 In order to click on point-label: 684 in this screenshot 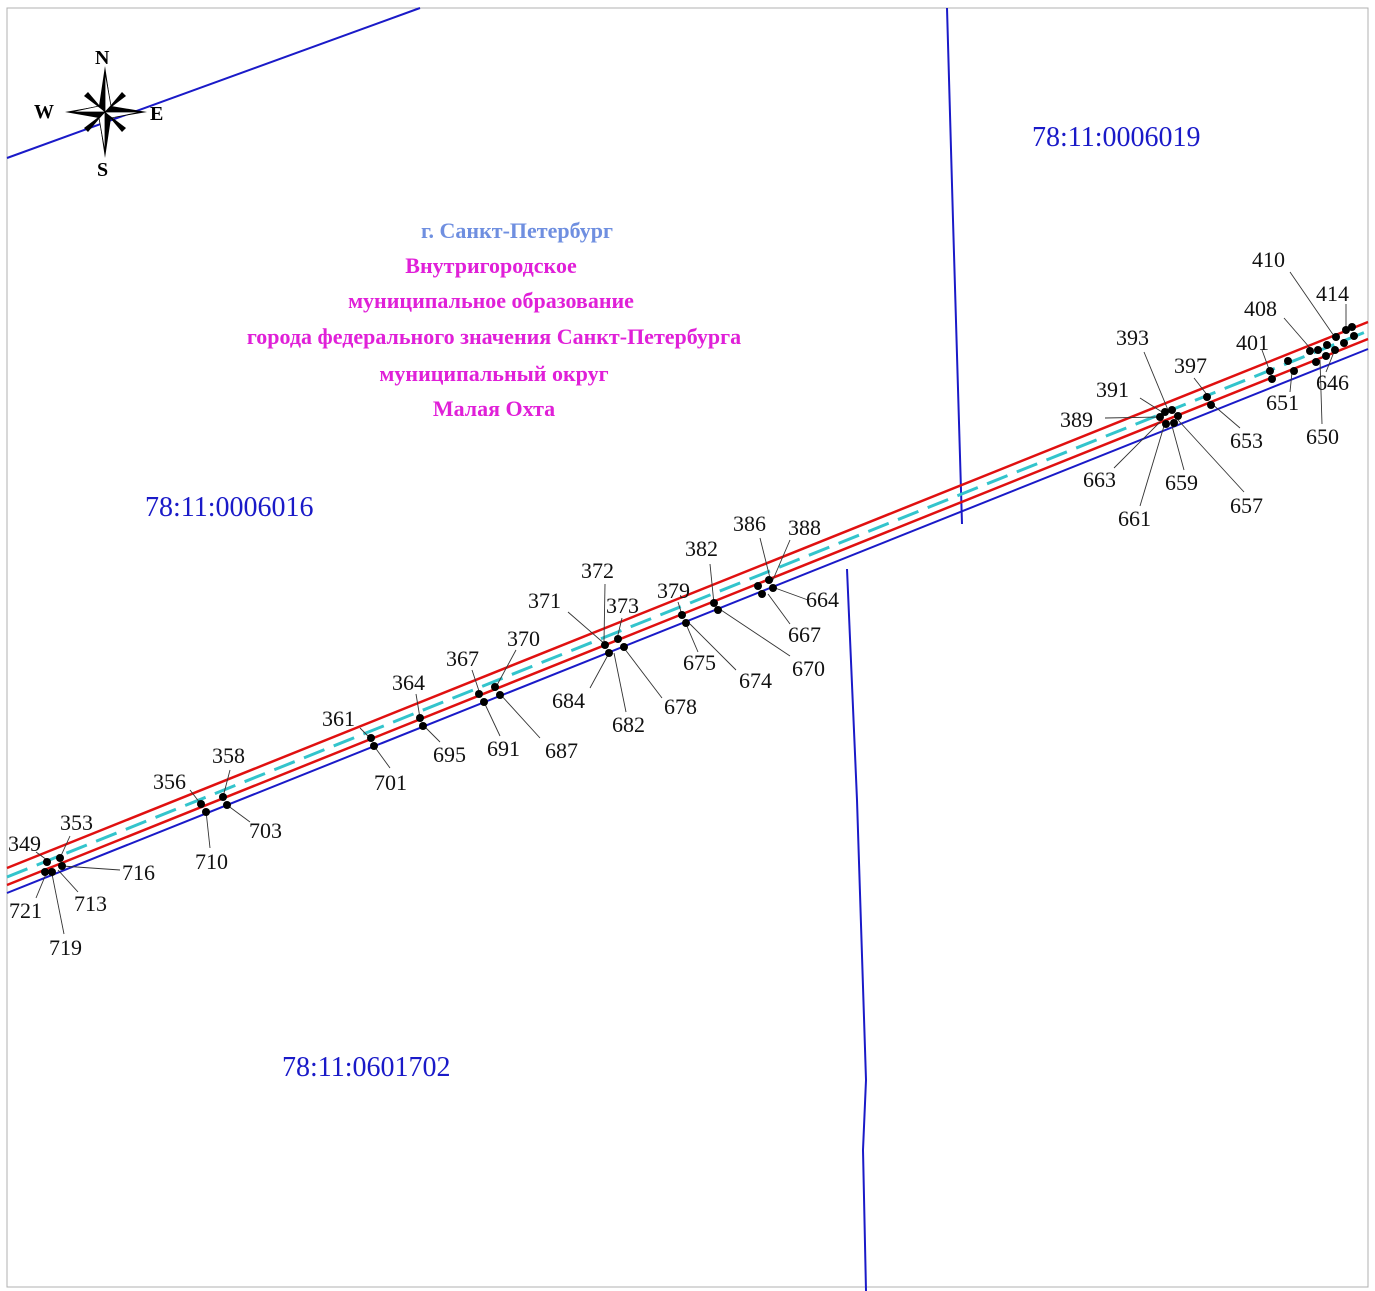, I will do `click(568, 700)`.